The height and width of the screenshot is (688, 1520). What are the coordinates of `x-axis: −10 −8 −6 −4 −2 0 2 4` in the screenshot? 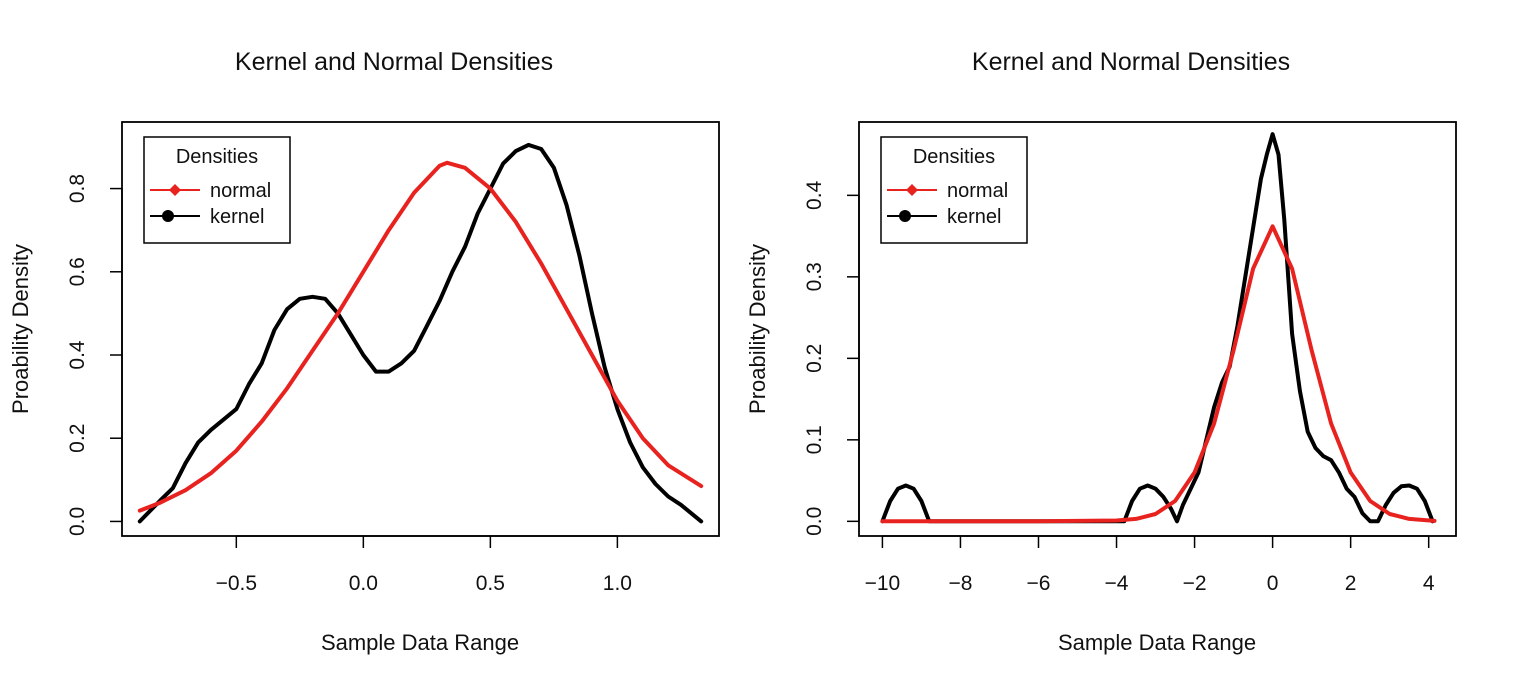 It's located at (1150, 565).